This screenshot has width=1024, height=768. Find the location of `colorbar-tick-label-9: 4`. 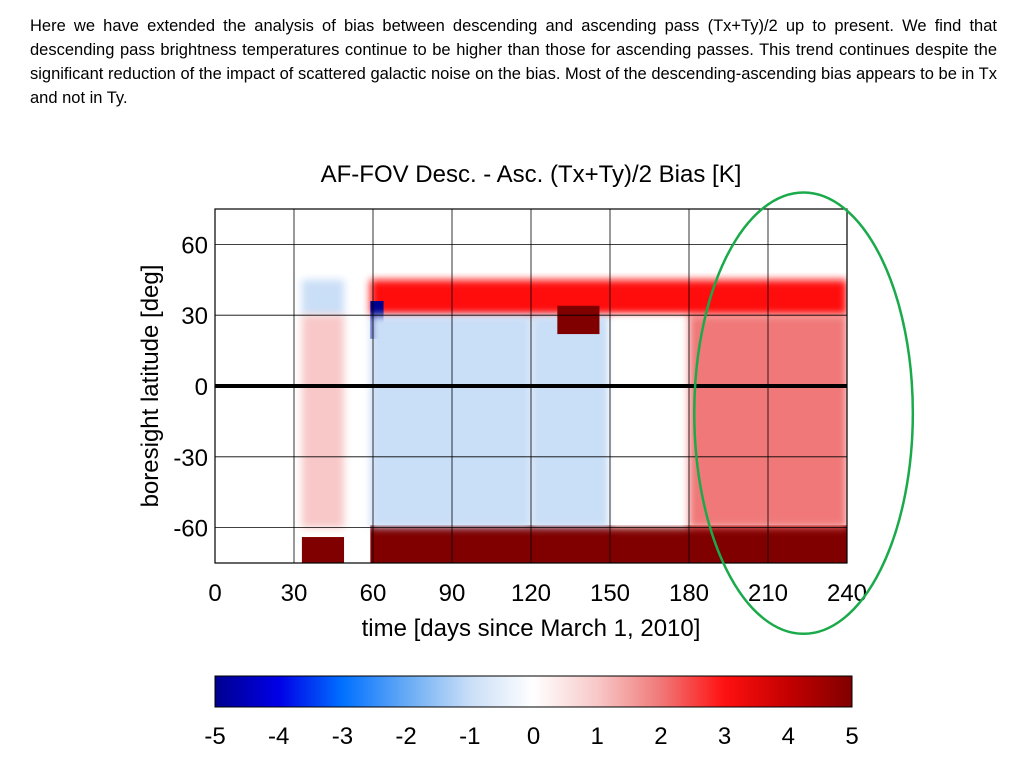

colorbar-tick-label-9: 4 is located at coordinates (788, 736).